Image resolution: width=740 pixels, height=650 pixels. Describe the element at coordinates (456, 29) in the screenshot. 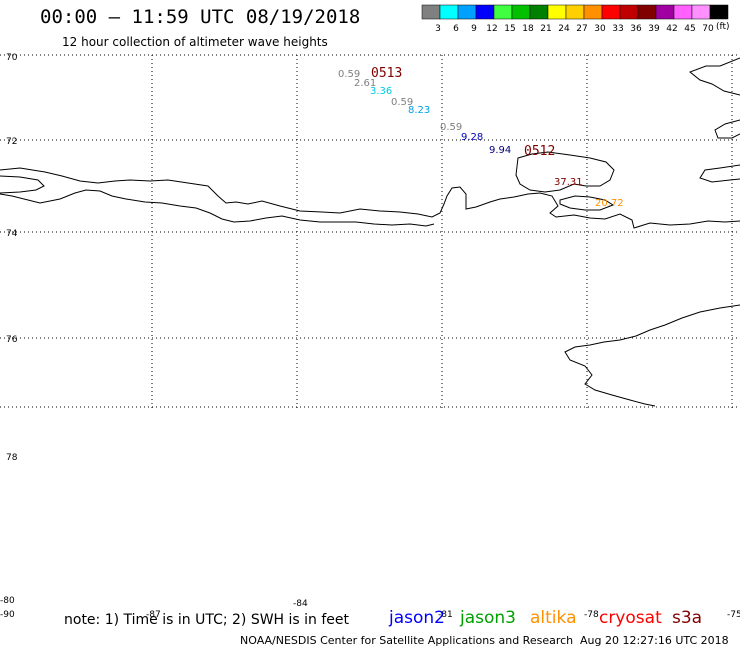

I see `legend-label: 6` at that location.